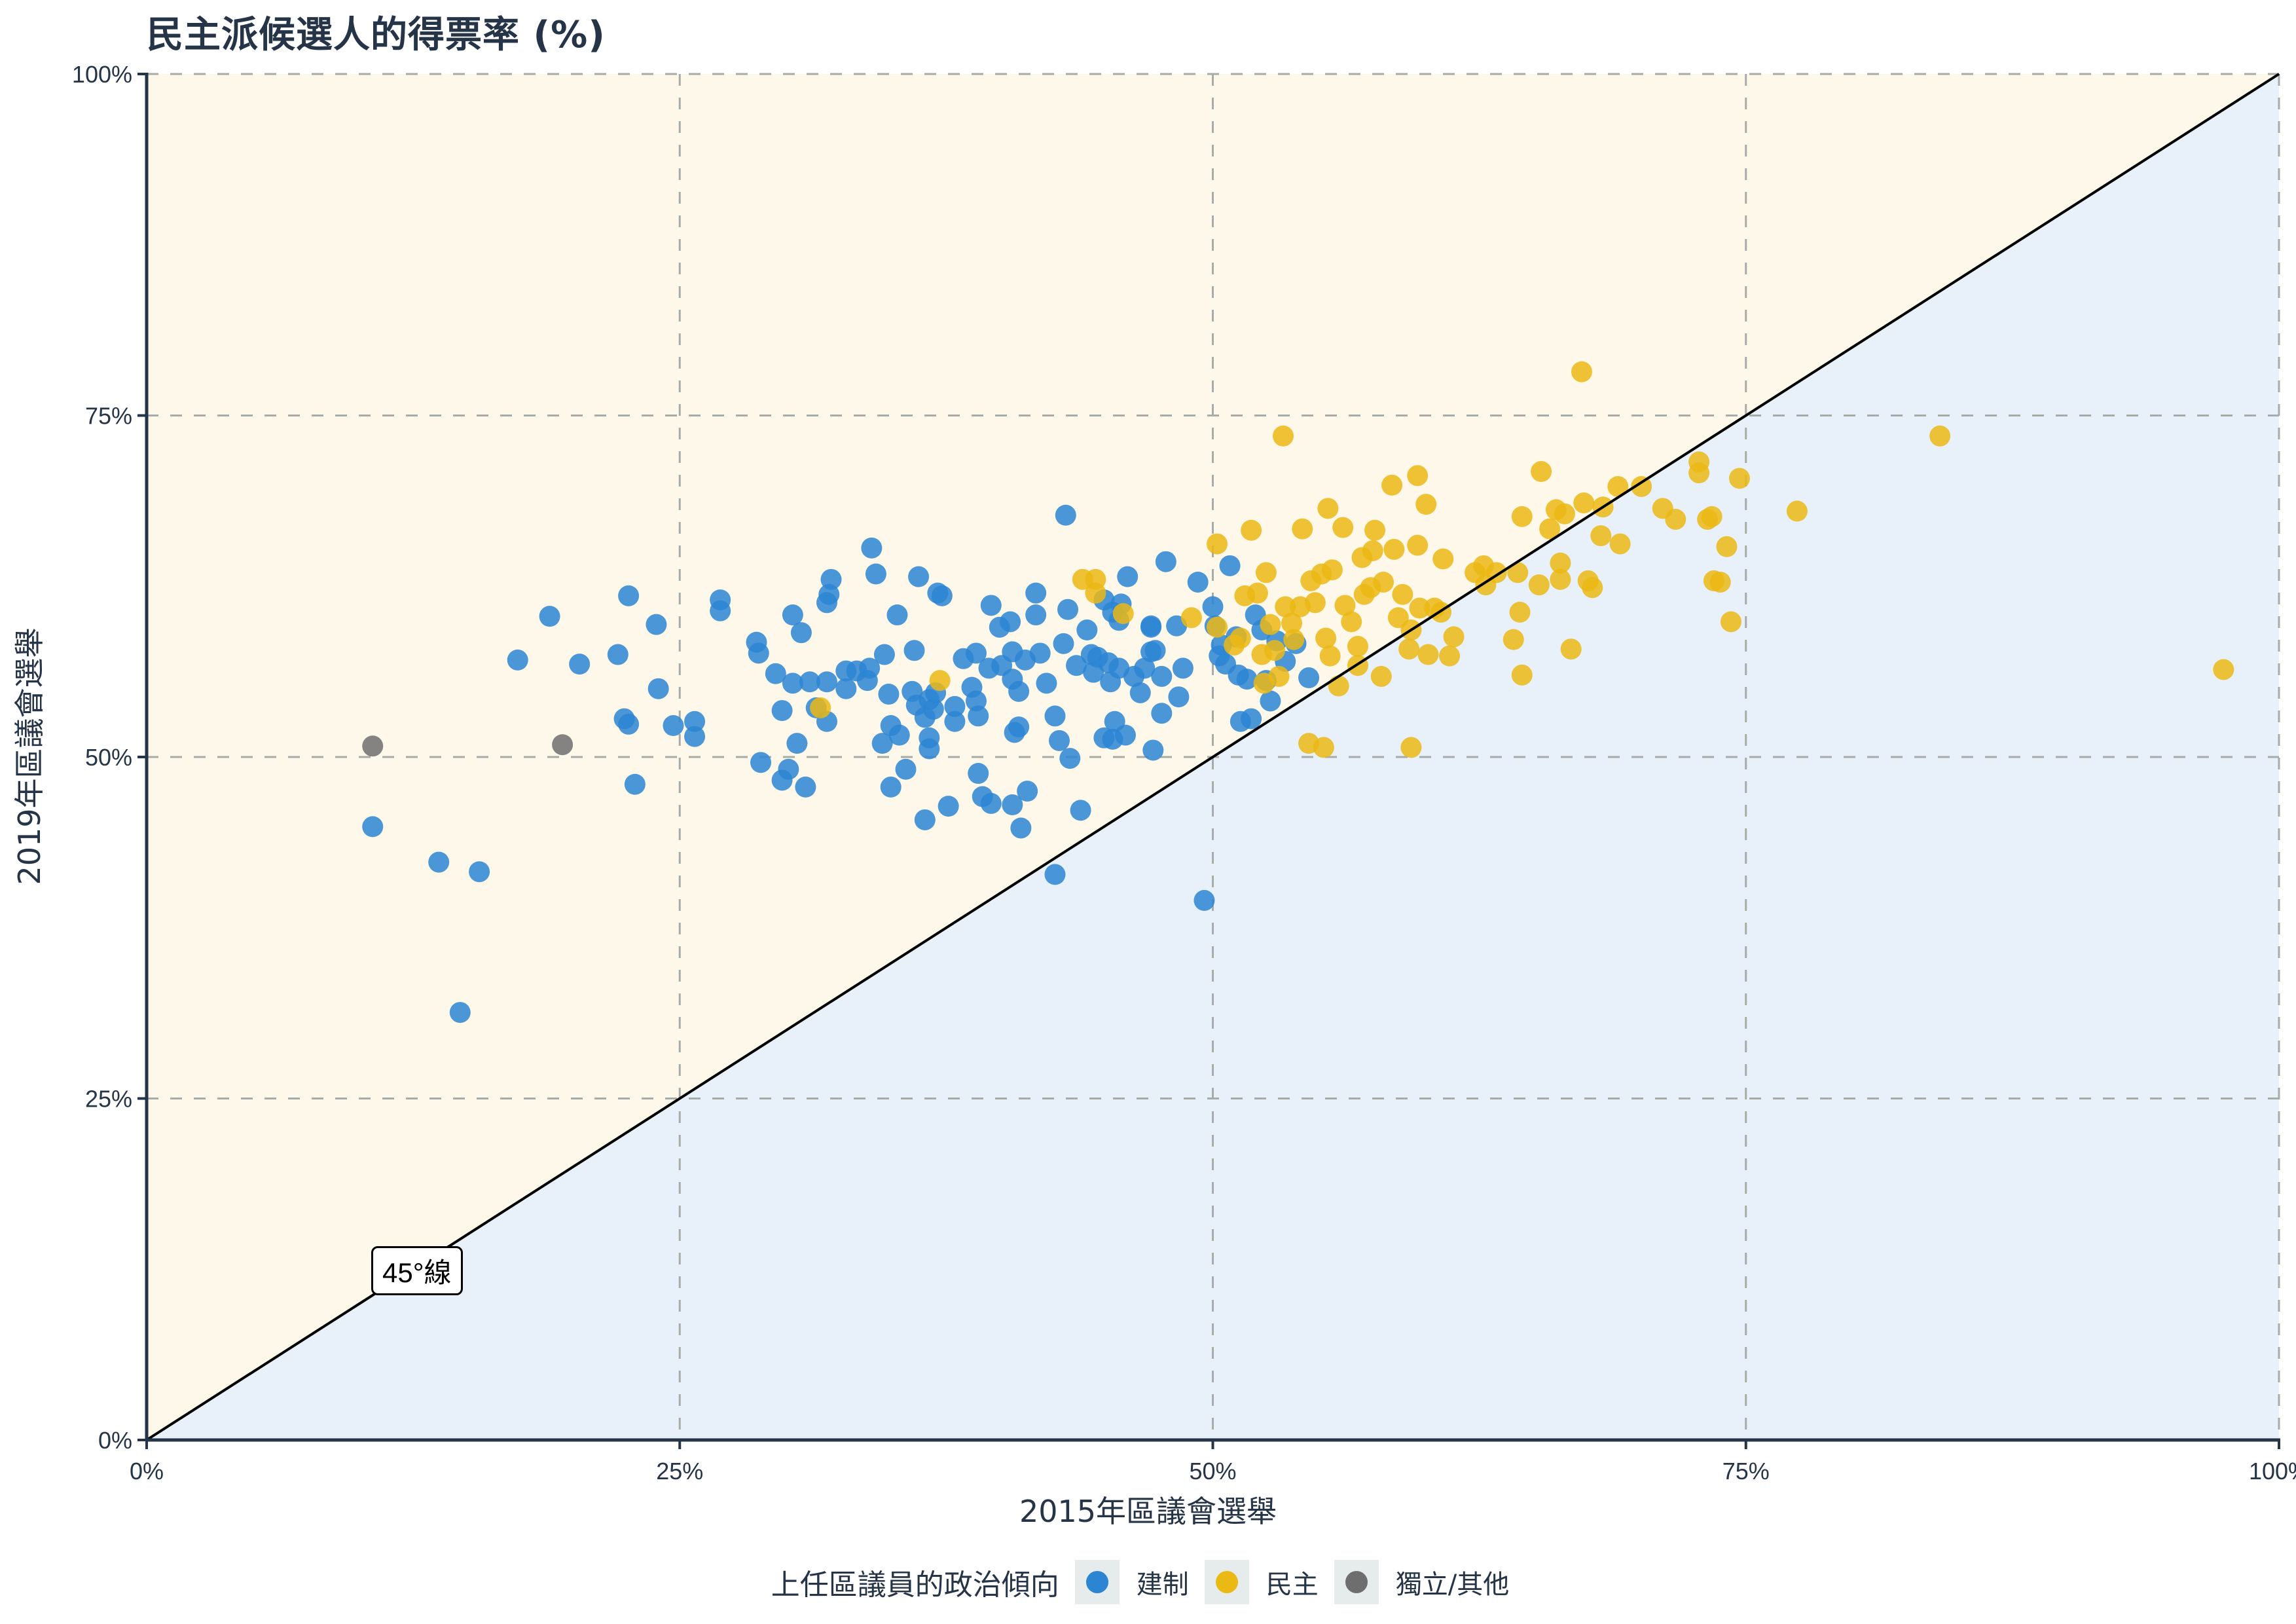 Image resolution: width=2296 pixels, height=1624 pixels. I want to click on blue-dot-icon, so click(1096, 1582).